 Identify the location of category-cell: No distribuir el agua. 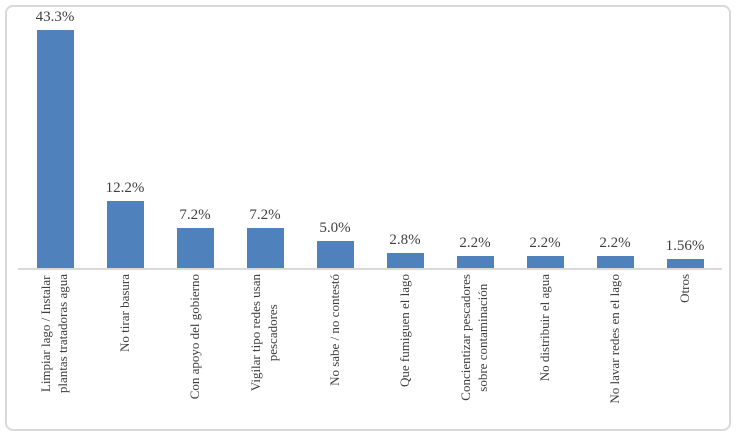
(545, 350).